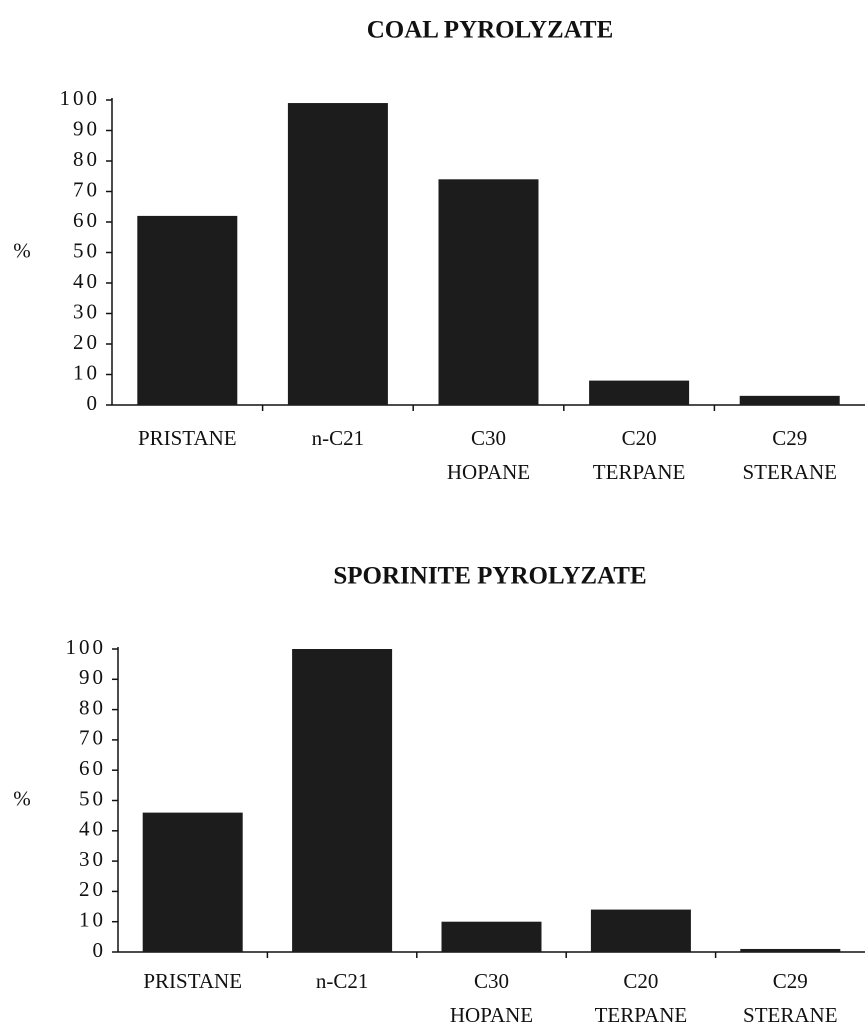  What do you see at coordinates (490, 30) in the screenshot?
I see `chart-title: COAL PYROLYZATE` at bounding box center [490, 30].